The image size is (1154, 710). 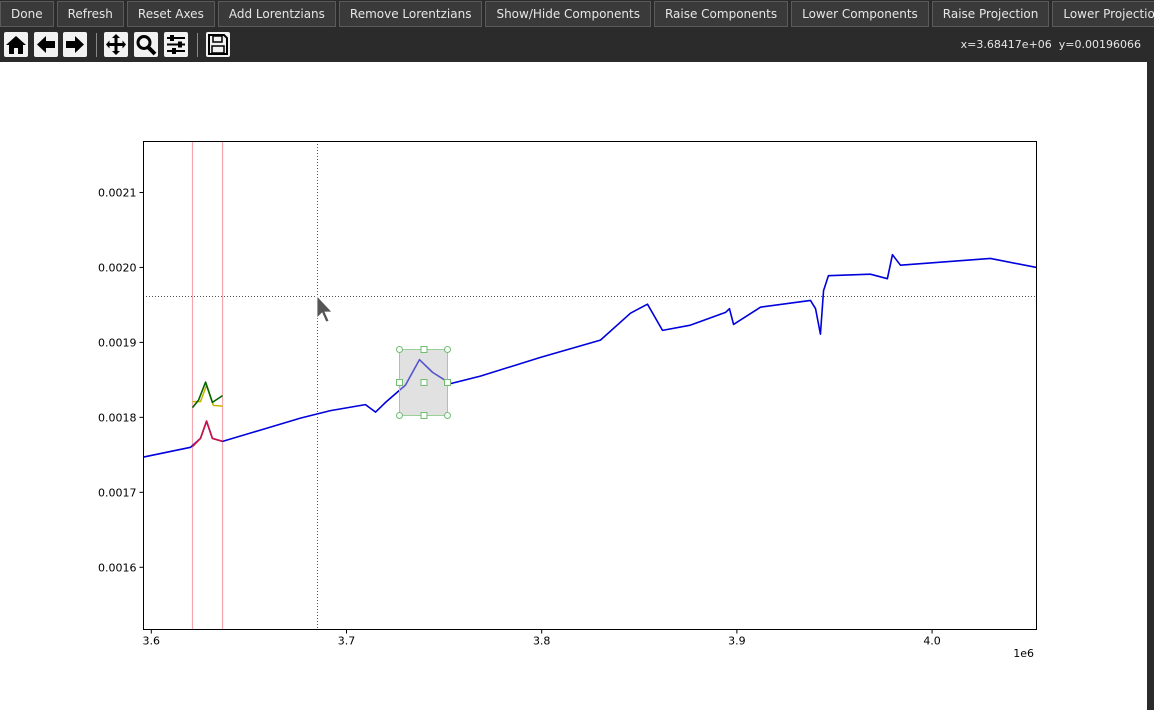 I want to click on toolbar-button: Raise Components, so click(x=721, y=14).